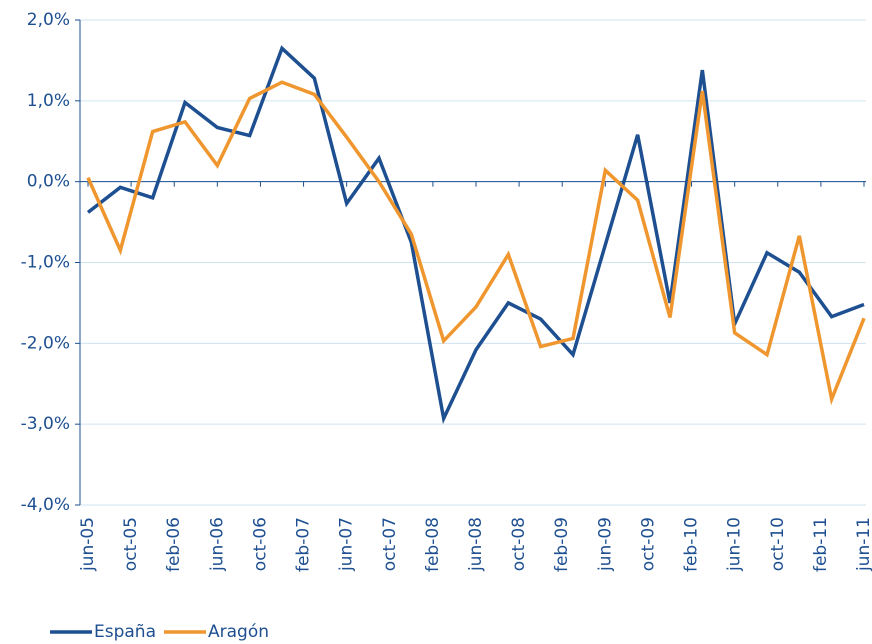  Describe the element at coordinates (433, 544) in the screenshot. I see `x-tick-label: feb-08` at that location.